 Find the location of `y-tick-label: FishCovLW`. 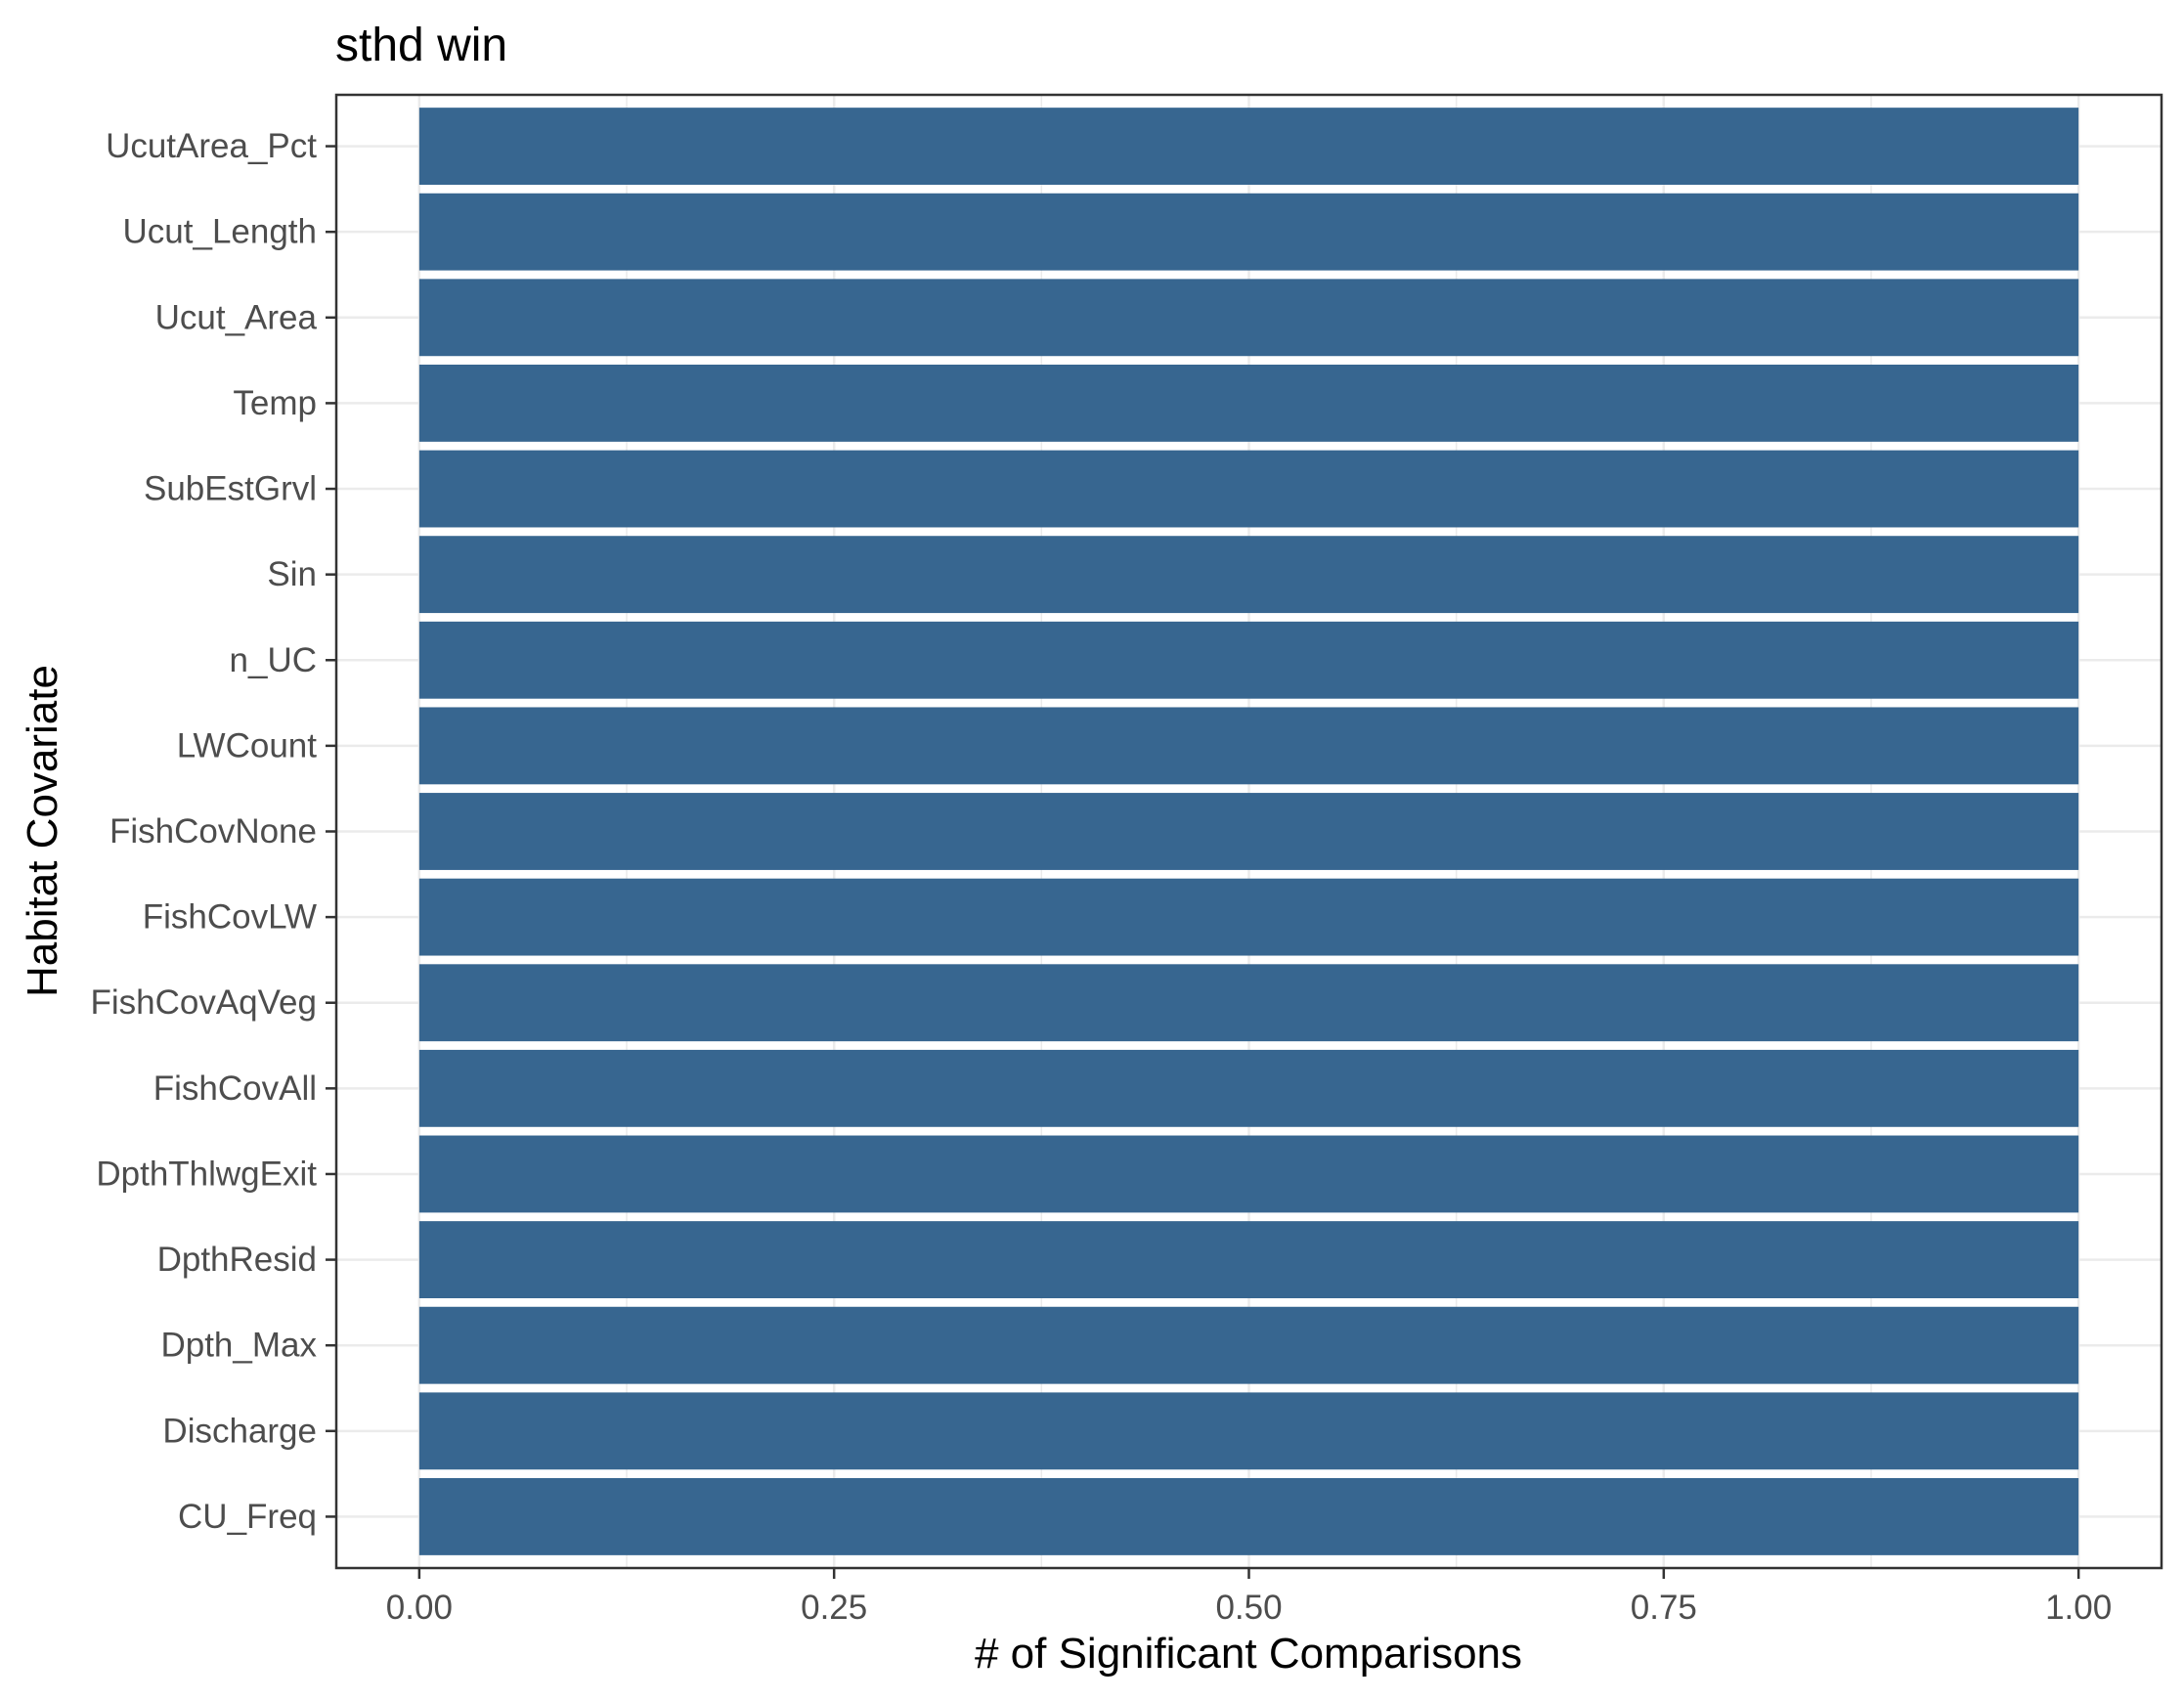

y-tick-label: FishCovLW is located at coordinates (230, 917).